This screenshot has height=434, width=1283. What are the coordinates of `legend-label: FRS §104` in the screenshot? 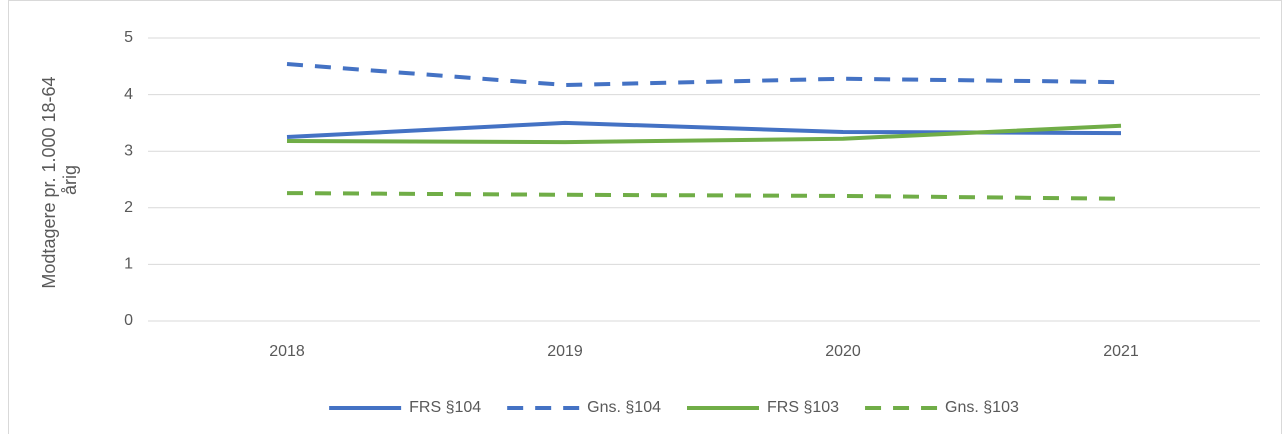 It's located at (445, 407).